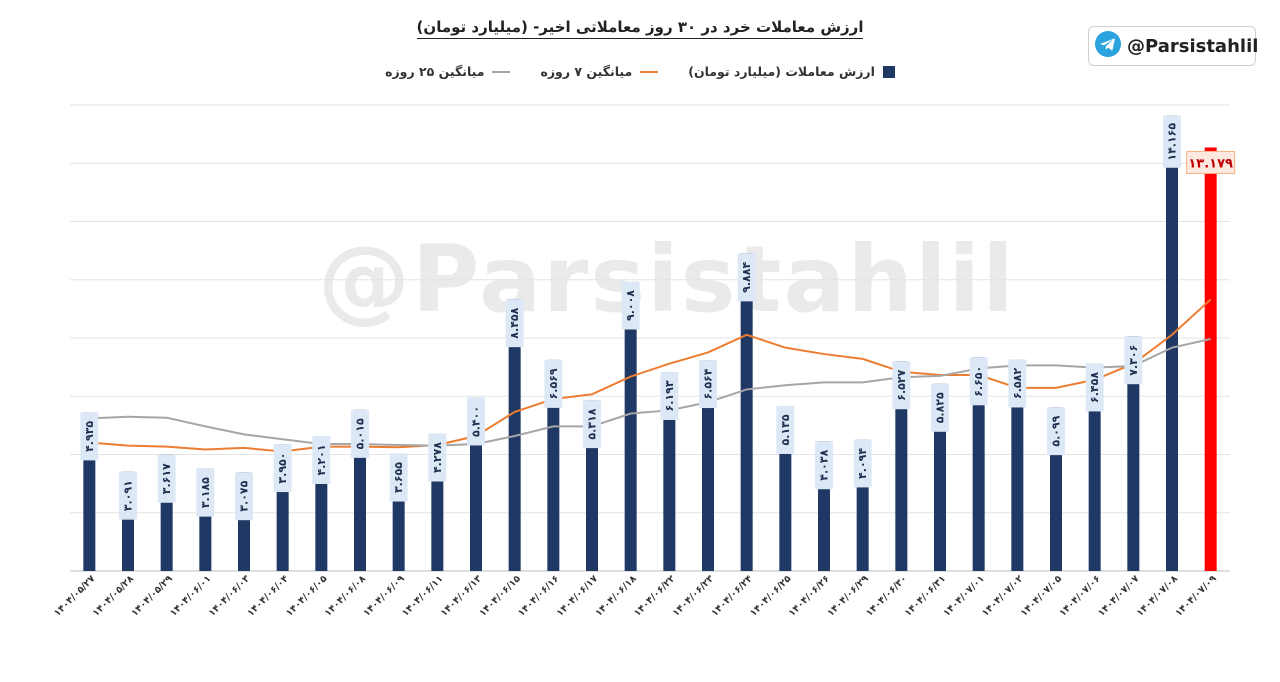 The width and height of the screenshot is (1280, 682). I want to click on telegram-icon, so click(1108, 46).